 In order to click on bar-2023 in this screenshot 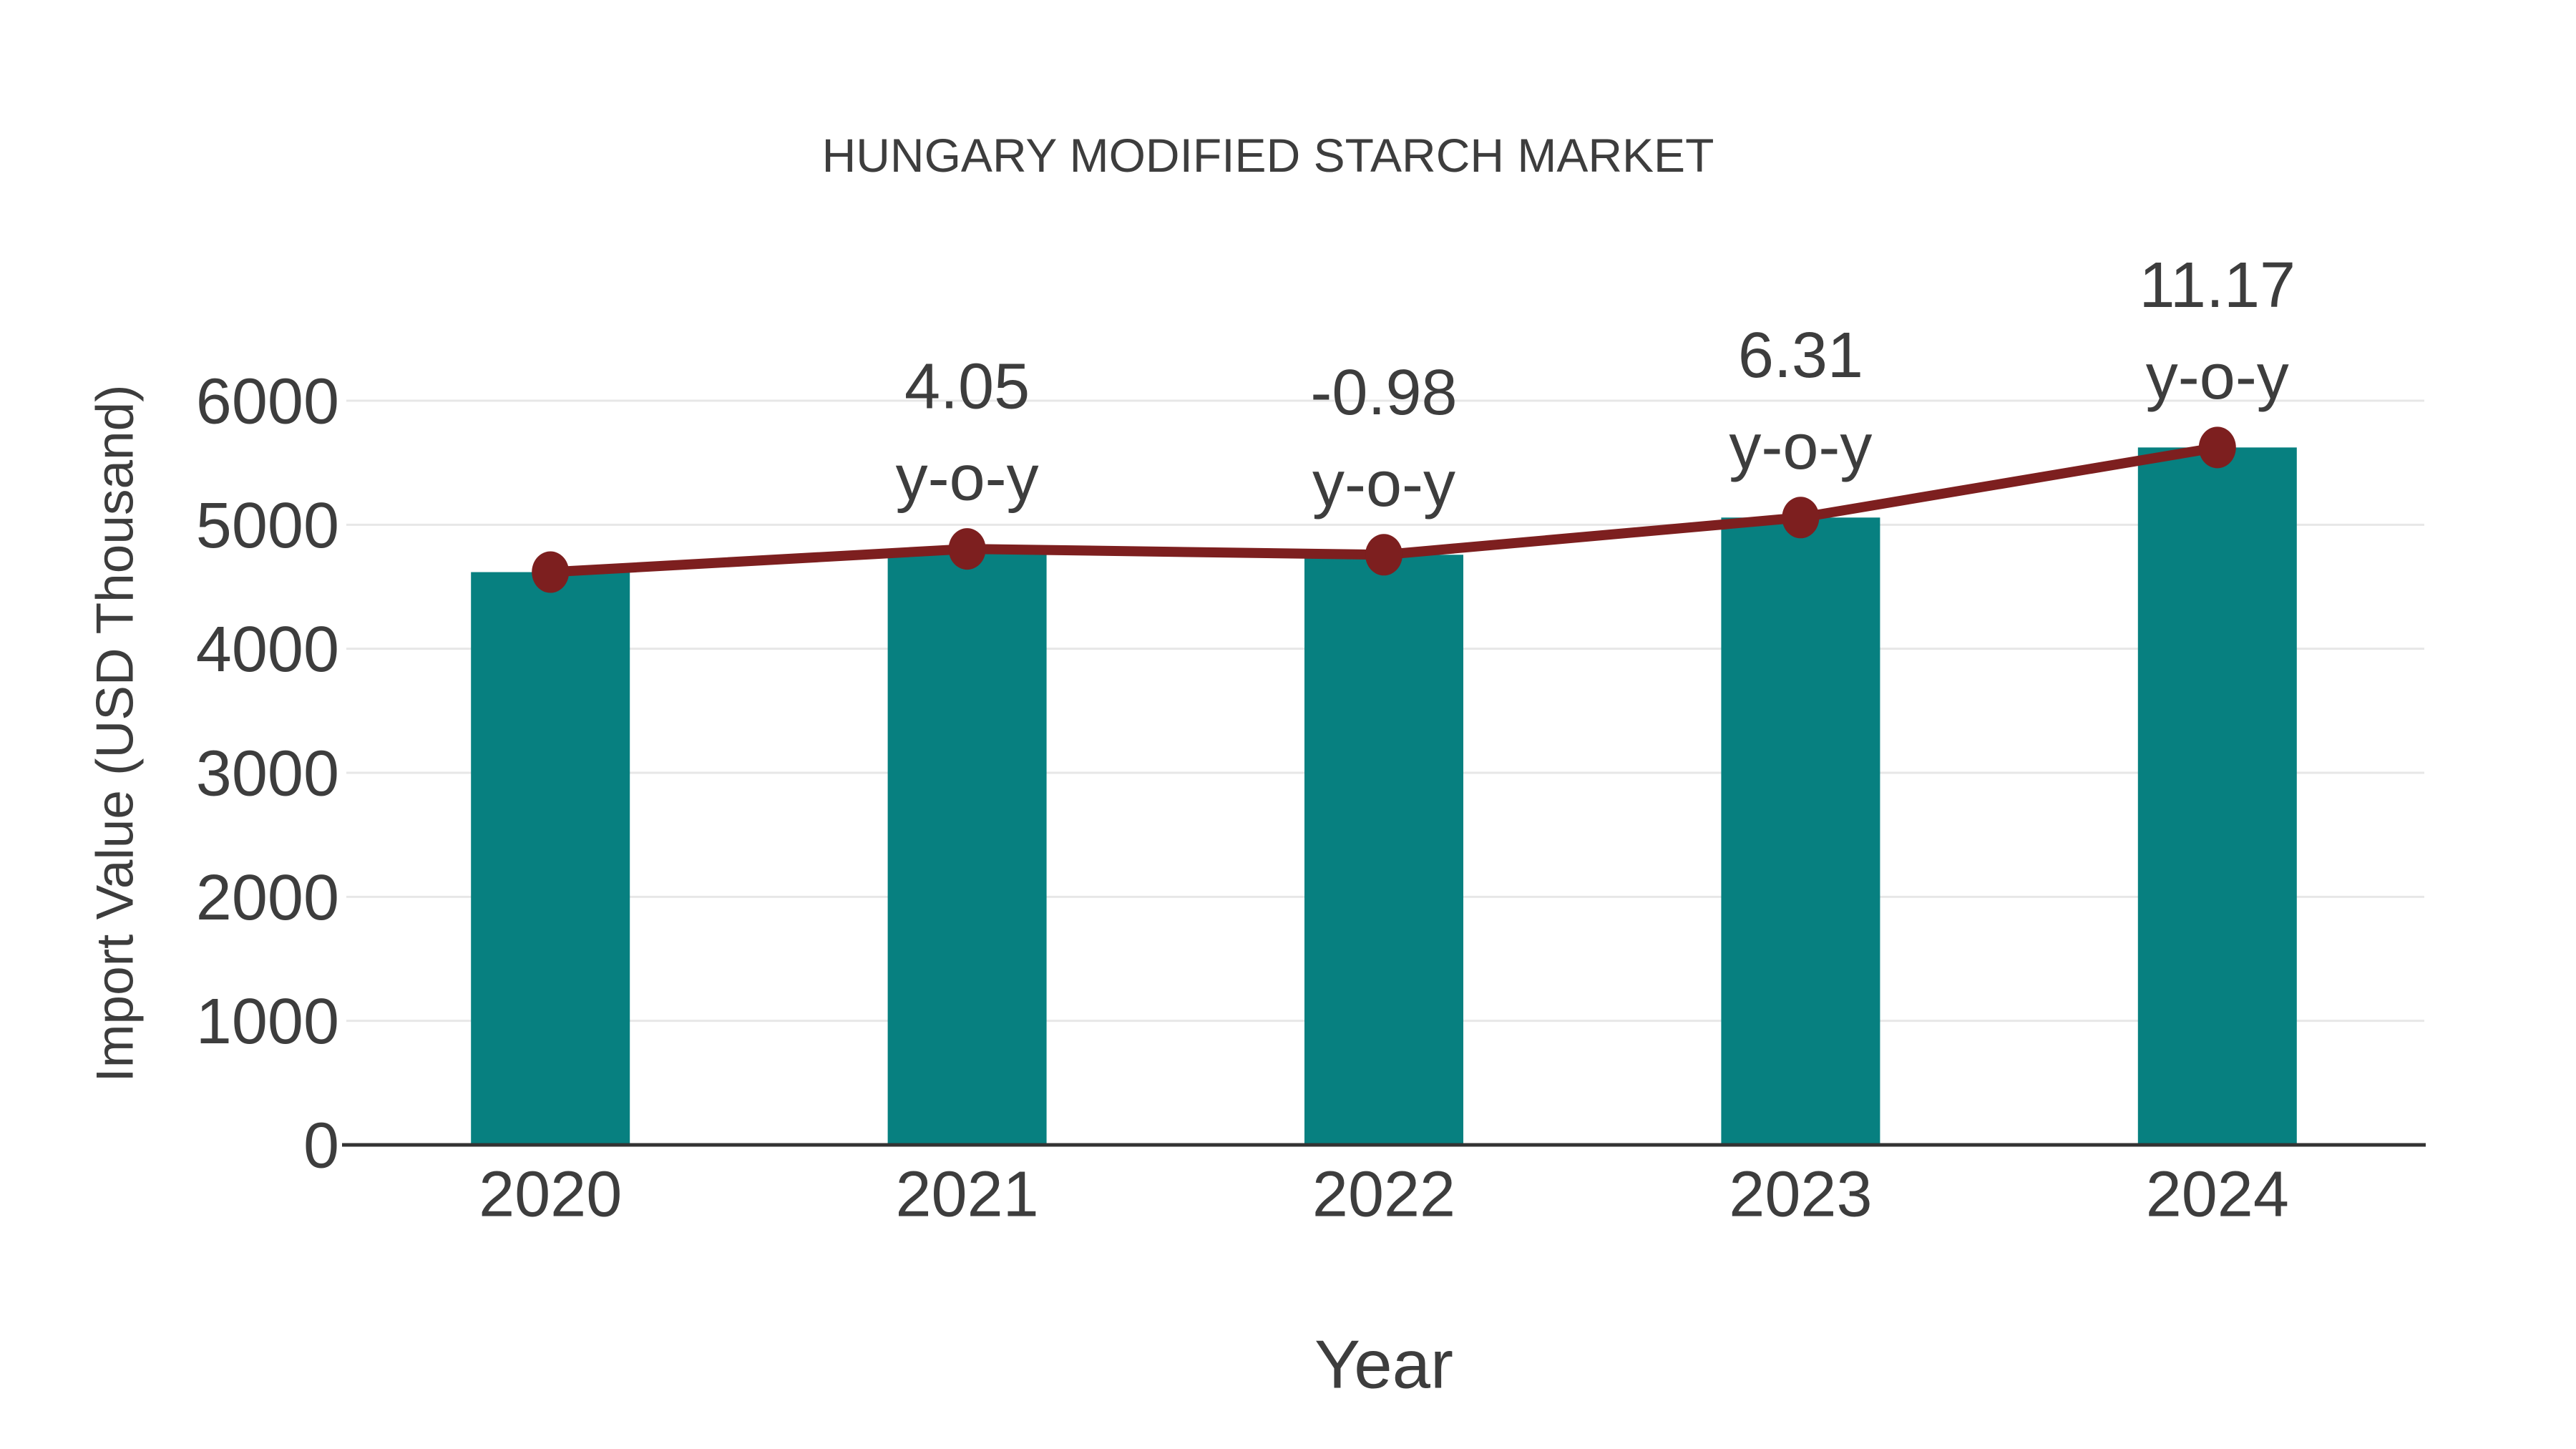, I will do `click(1800, 831)`.